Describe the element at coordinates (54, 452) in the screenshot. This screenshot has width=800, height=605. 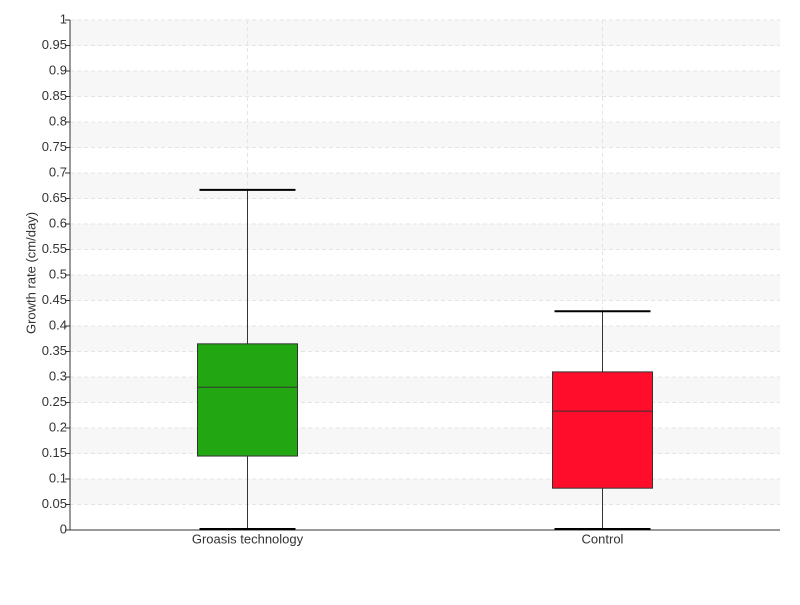
I see `y-tick-label: 0.15` at that location.